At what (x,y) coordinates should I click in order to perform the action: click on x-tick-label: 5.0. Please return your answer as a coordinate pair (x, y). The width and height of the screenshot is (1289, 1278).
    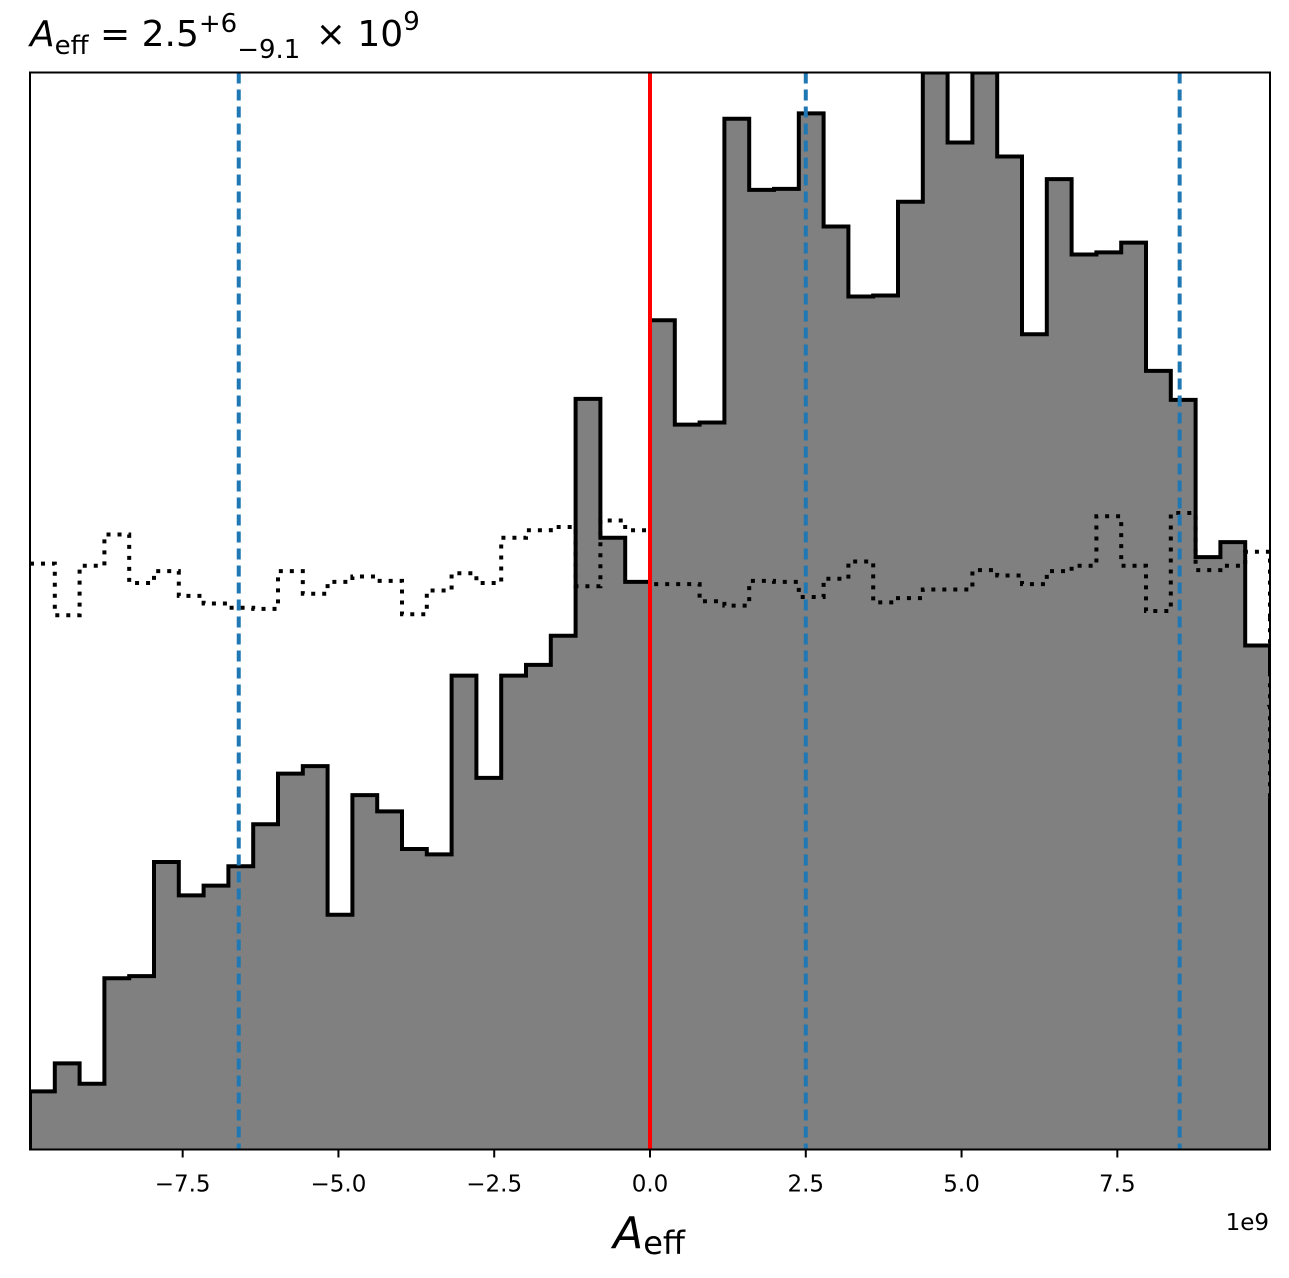
    Looking at the image, I should click on (961, 1185).